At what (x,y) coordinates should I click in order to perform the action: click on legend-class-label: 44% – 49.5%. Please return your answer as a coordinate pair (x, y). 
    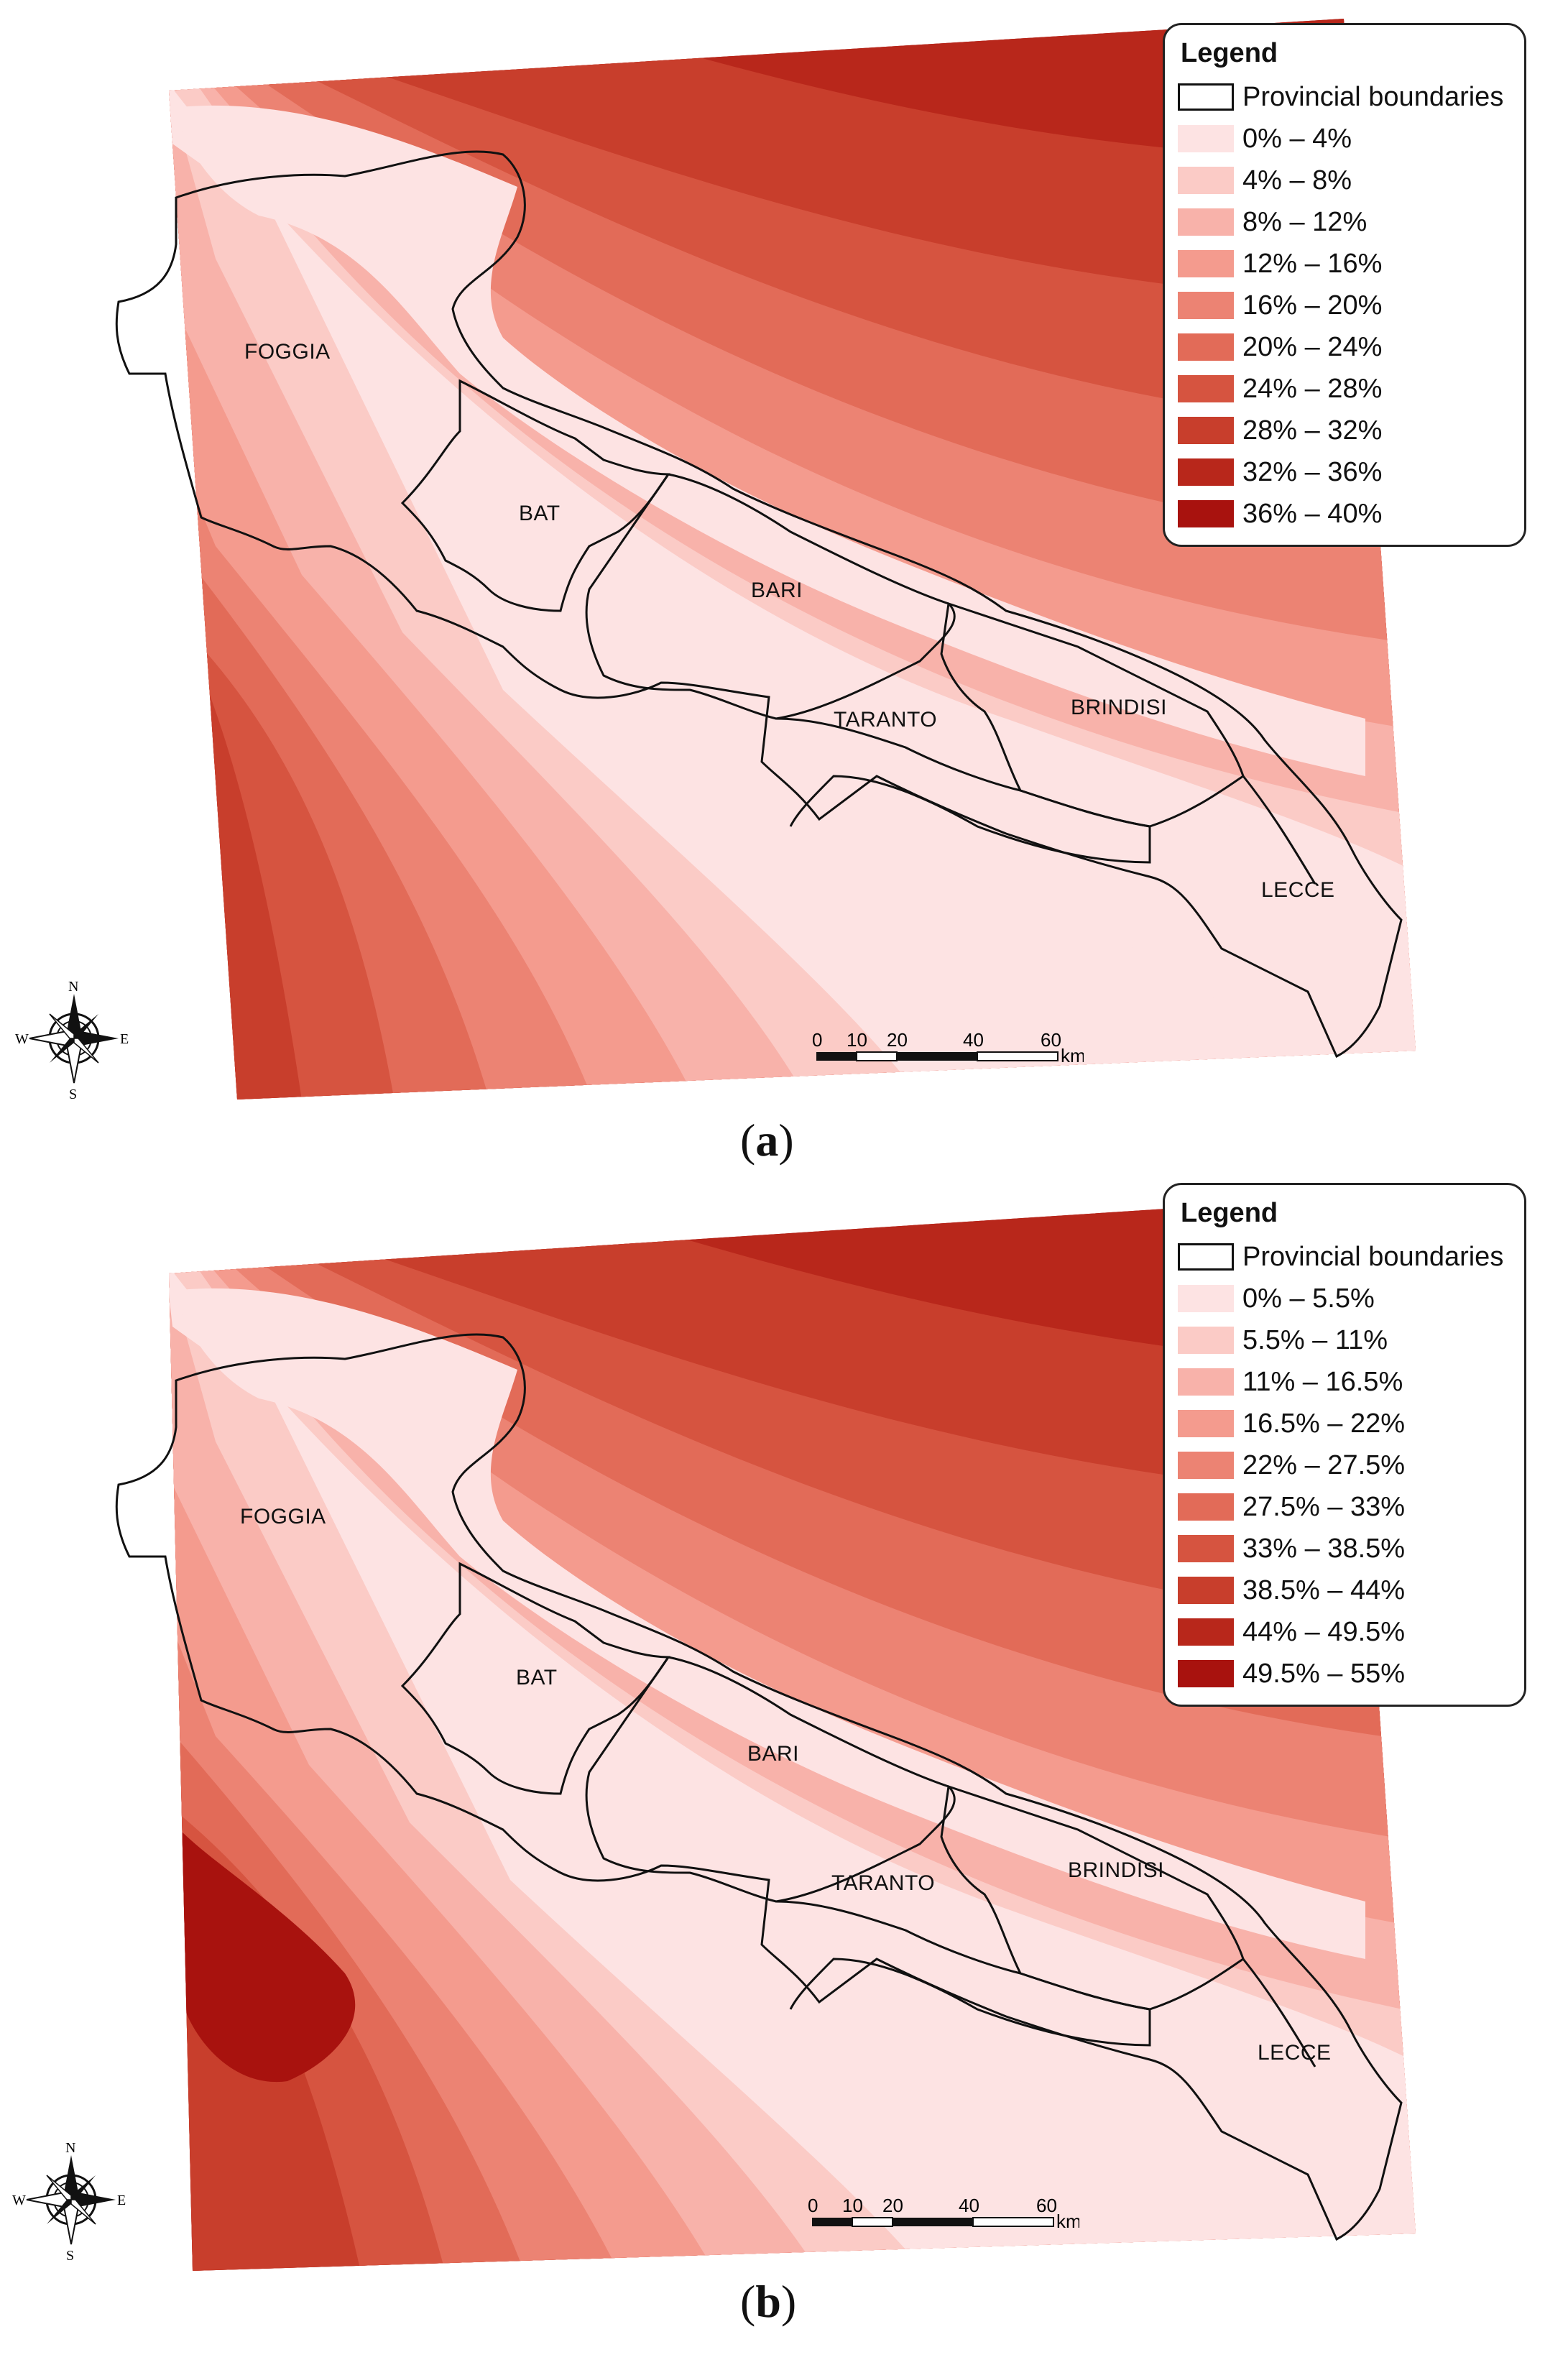
    Looking at the image, I should click on (1324, 1631).